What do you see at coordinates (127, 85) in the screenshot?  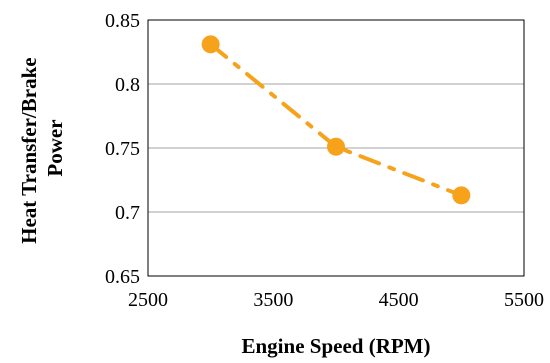 I see `y-tick-label: 0.8` at bounding box center [127, 85].